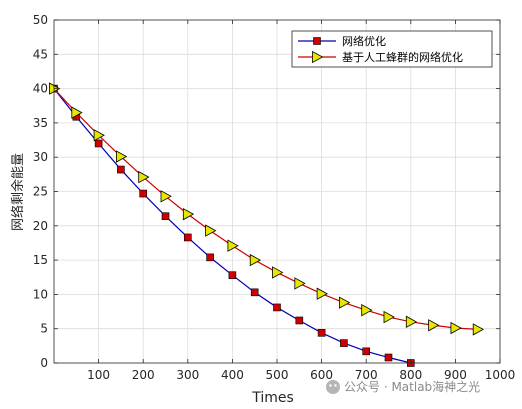 This screenshot has height=409, width=522. What do you see at coordinates (402, 57) in the screenshot?
I see `legend-label: 基于人工蜂群的网络优化` at bounding box center [402, 57].